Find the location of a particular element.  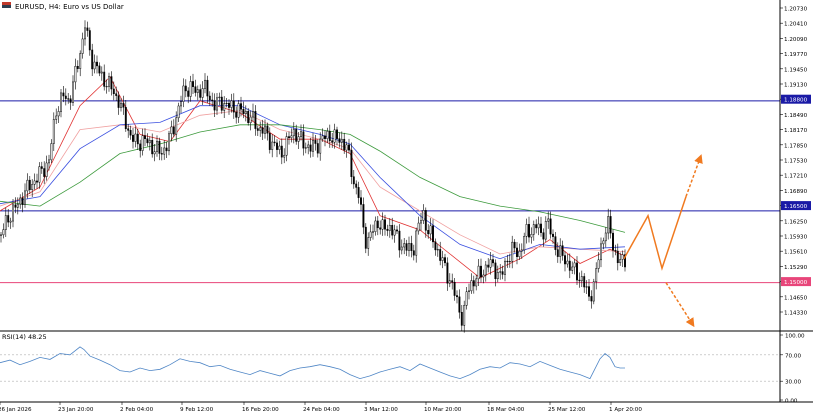

projection-path is located at coordinates (655, 233).